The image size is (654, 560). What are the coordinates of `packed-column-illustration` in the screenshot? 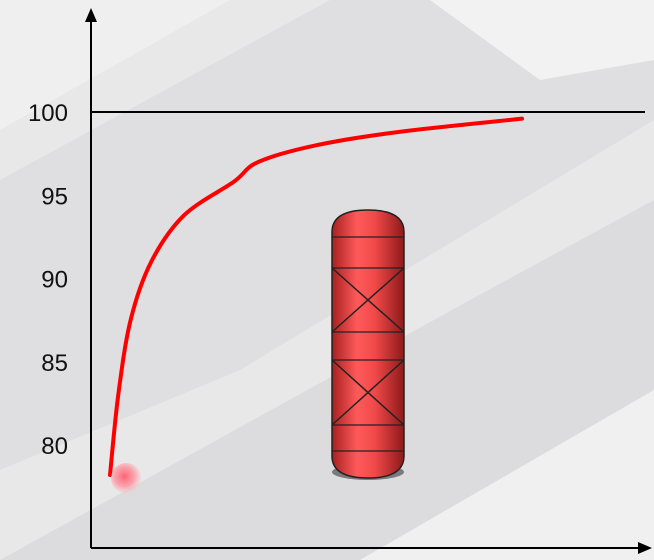 It's located at (368, 344).